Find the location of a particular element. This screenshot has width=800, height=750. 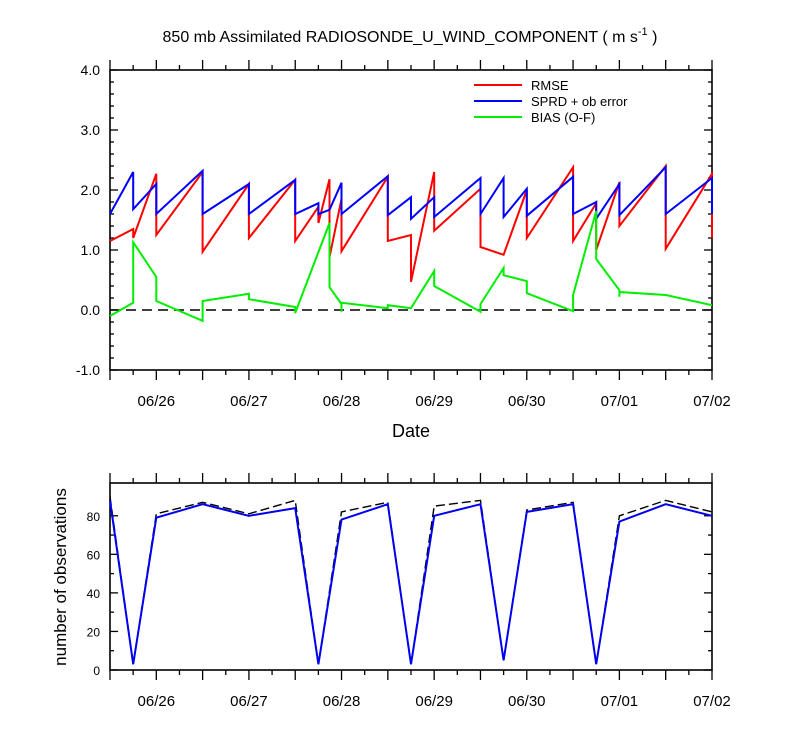

top-xtick-label: 06/30 is located at coordinates (527, 401).